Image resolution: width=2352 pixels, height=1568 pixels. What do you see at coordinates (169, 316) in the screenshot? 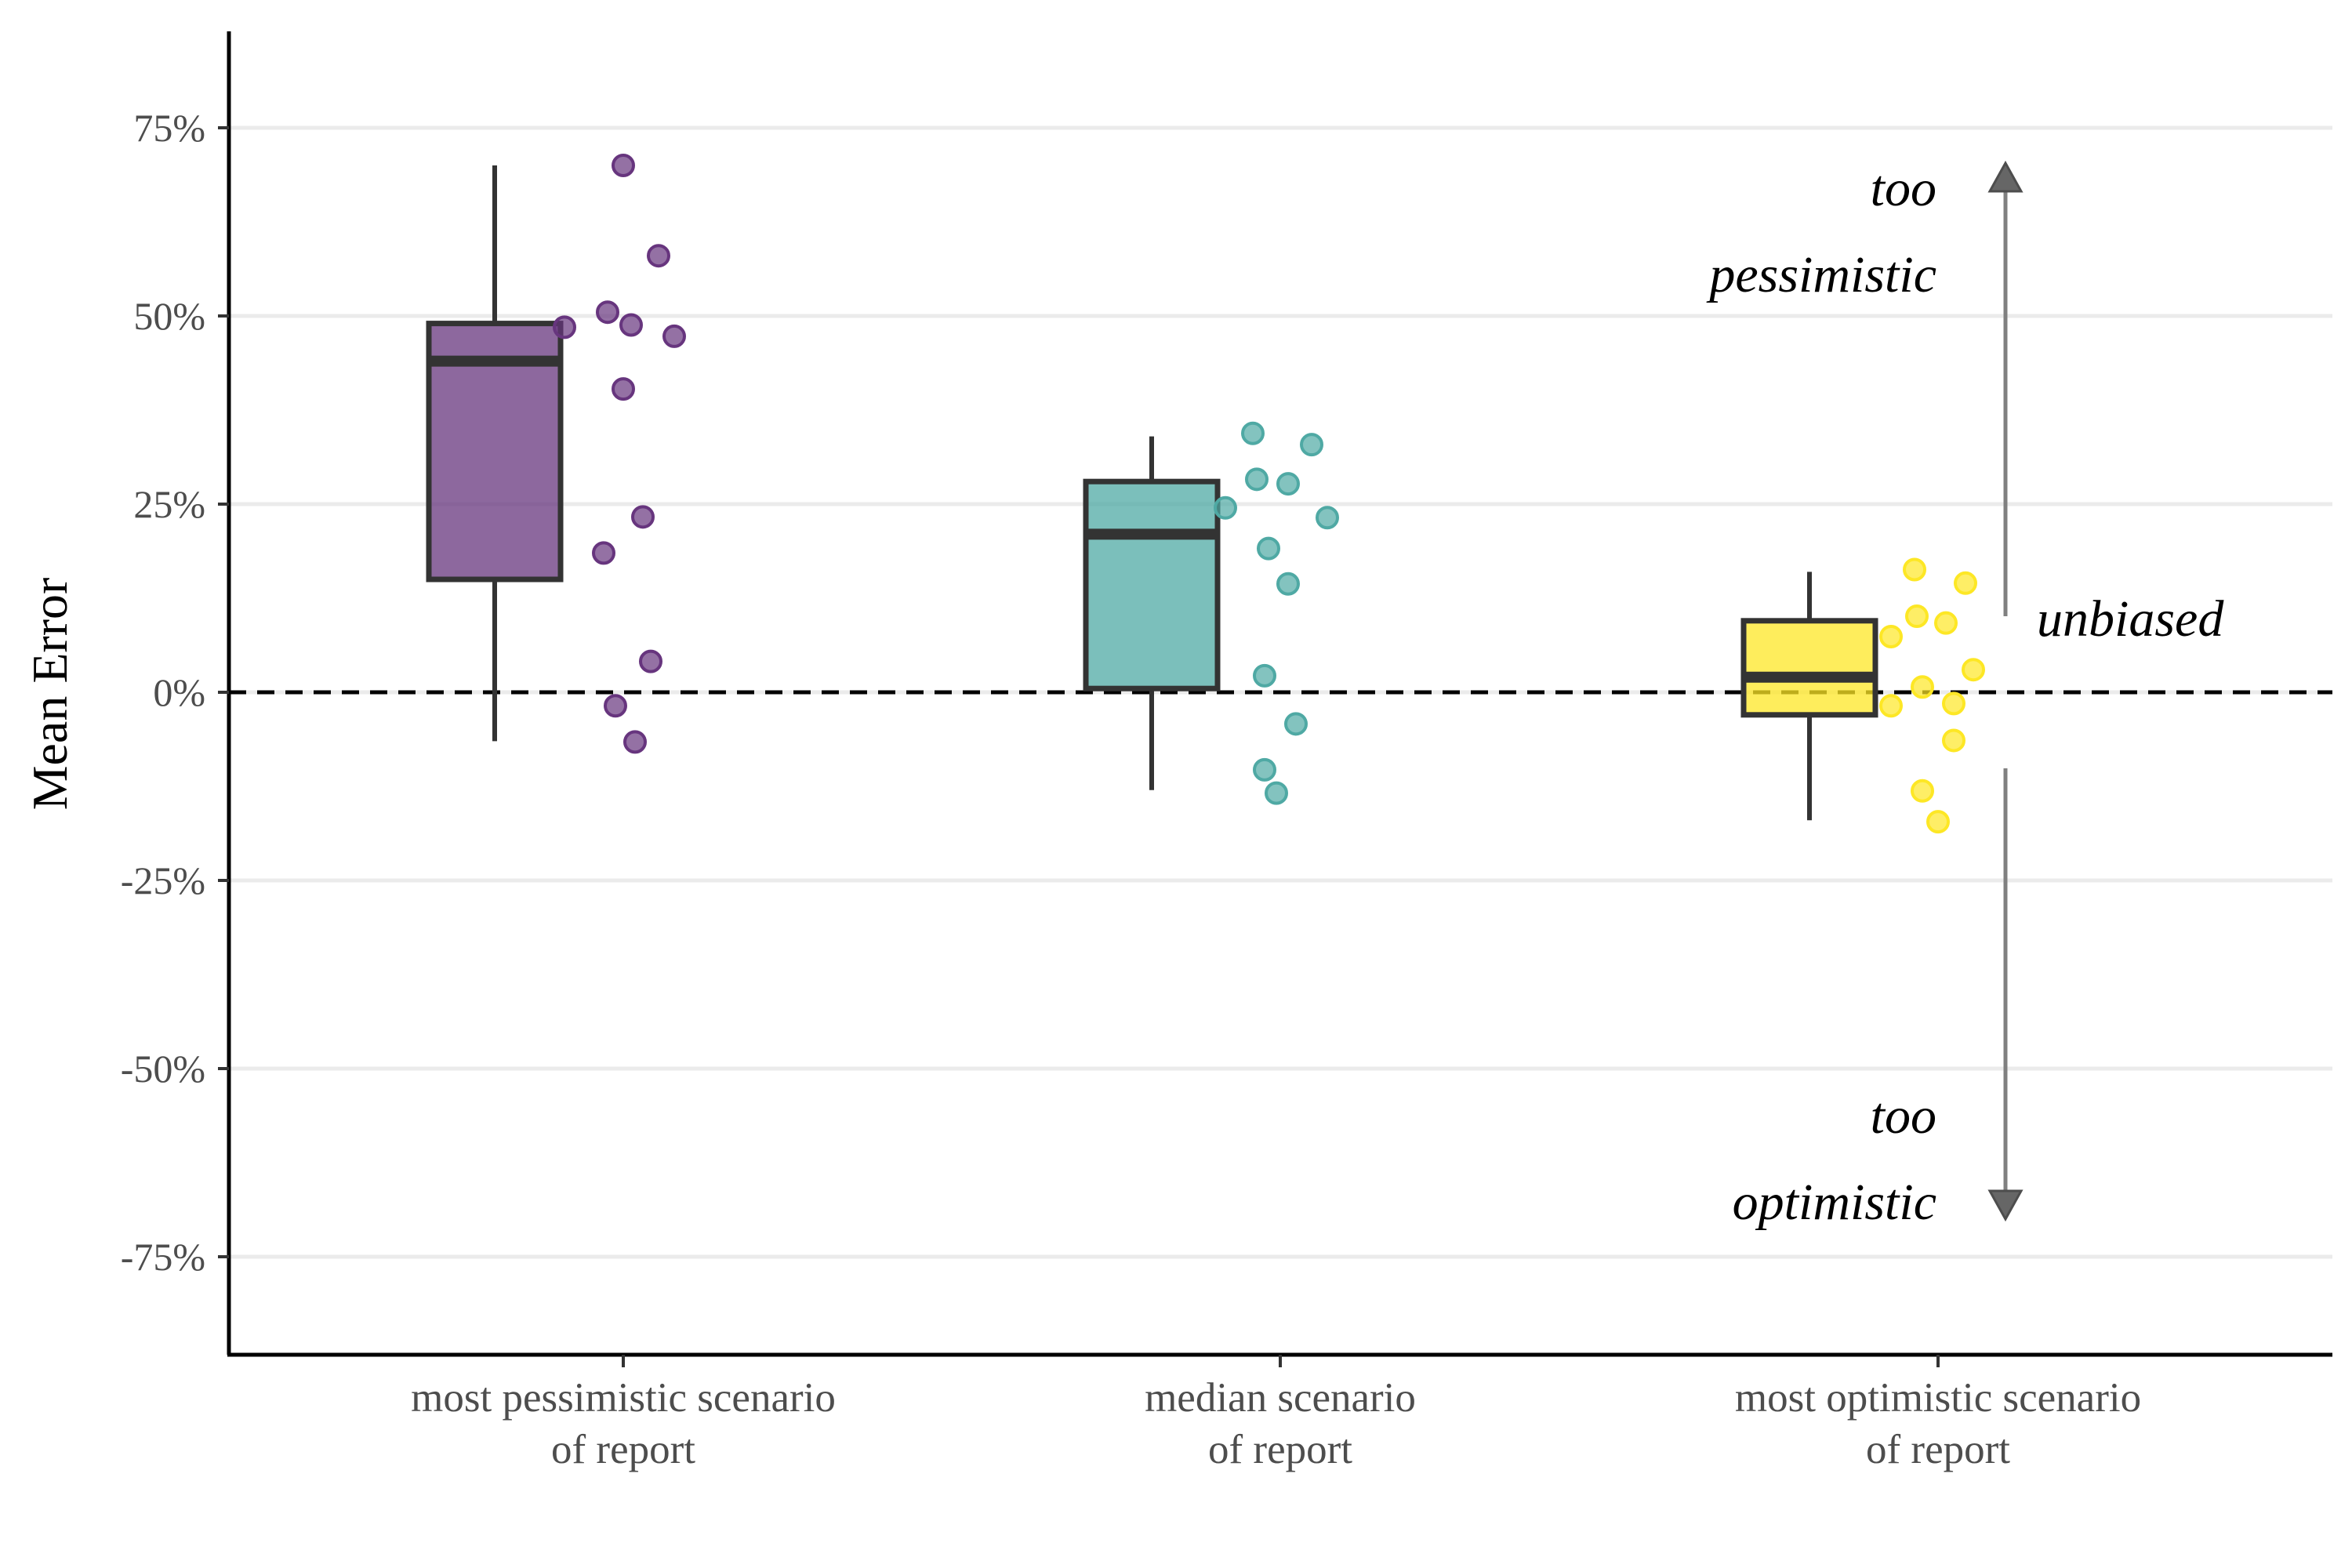
I see `y-tick-label: 50%` at bounding box center [169, 316].